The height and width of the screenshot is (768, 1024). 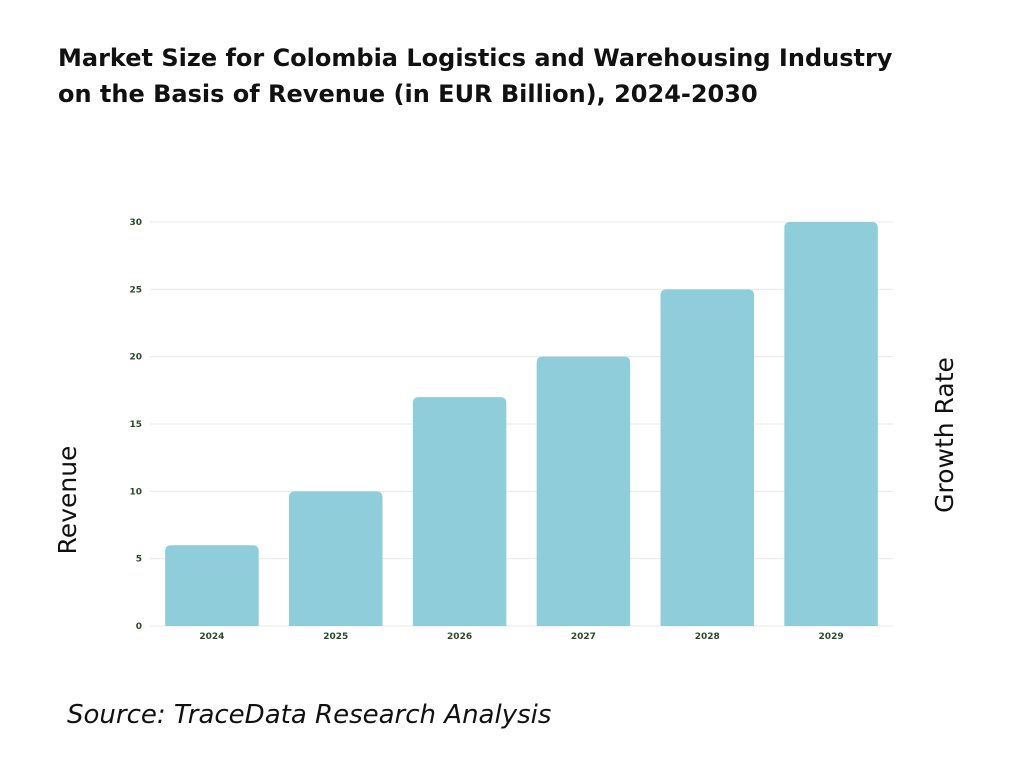 I want to click on y-tick-label: 20, so click(x=135, y=358).